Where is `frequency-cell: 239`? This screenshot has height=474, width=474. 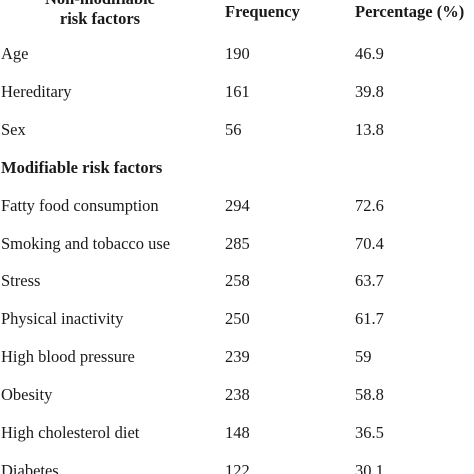
frequency-cell: 239 is located at coordinates (237, 357).